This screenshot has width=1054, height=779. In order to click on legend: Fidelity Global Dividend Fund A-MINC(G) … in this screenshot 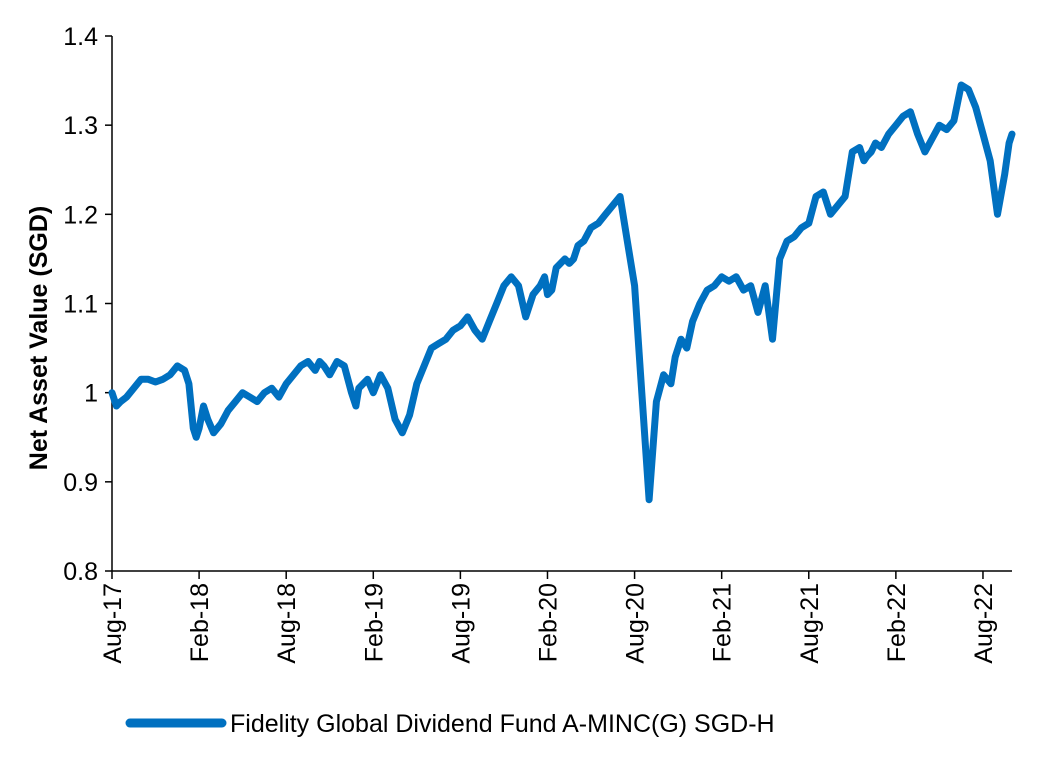, I will do `click(450, 724)`.